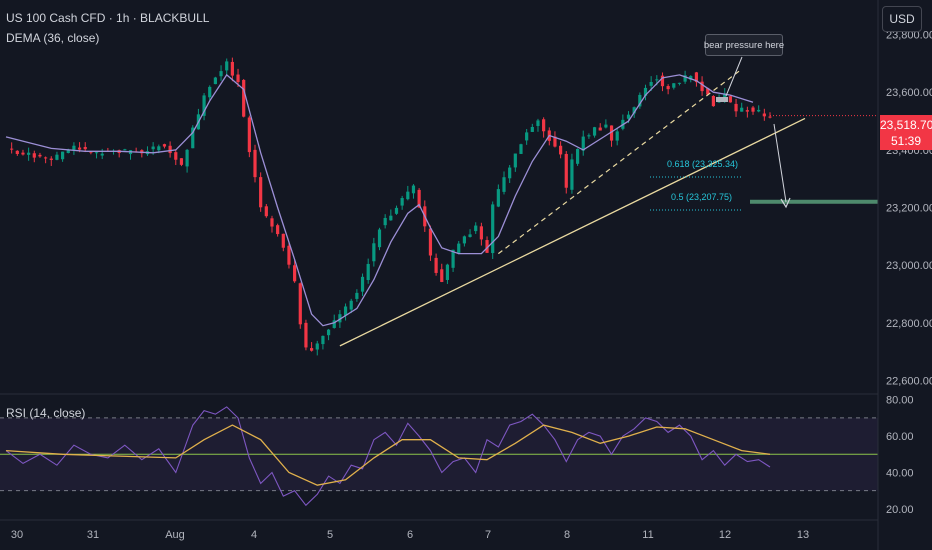  I want to click on annotation-callout: bear pressure here, so click(744, 45).